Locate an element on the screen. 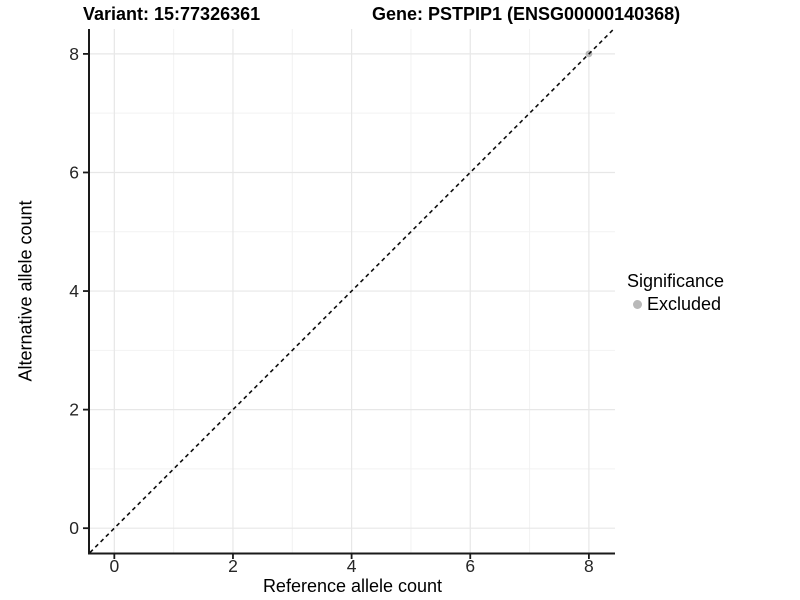  plot-title-gene: Gene: PSTPIP1 (ENSG00000140368) is located at coordinates (526, 14).